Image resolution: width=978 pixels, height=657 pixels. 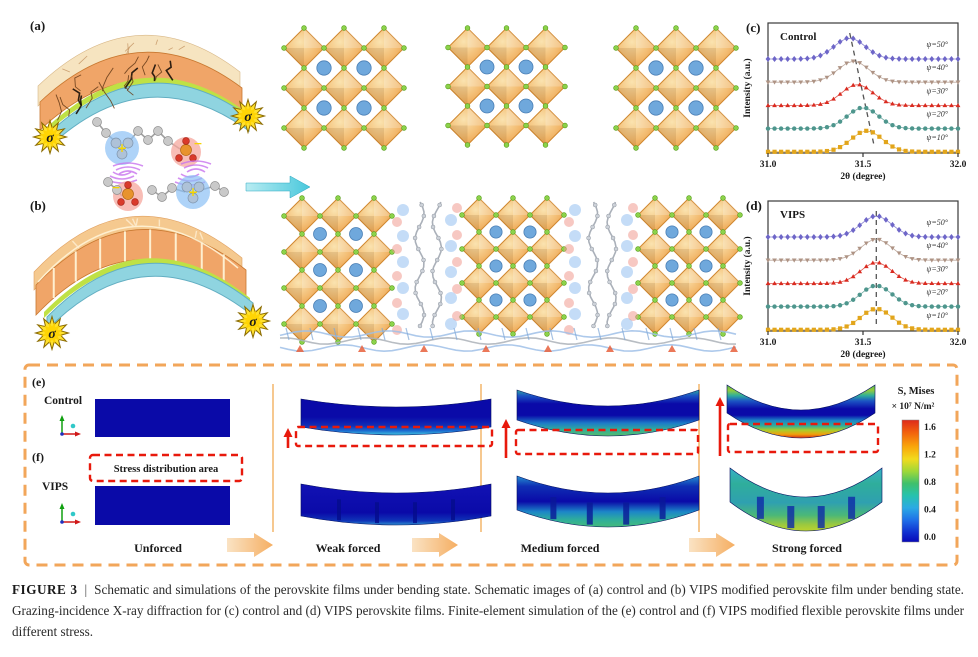 I want to click on vibration-wave, so click(x=122, y=177).